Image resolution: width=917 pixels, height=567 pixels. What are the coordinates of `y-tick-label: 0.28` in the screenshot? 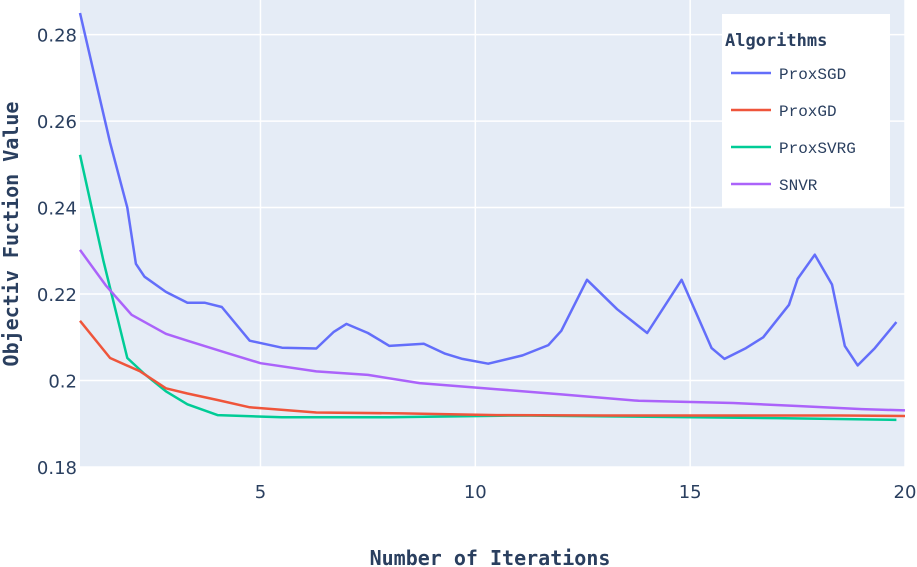 It's located at (57, 36).